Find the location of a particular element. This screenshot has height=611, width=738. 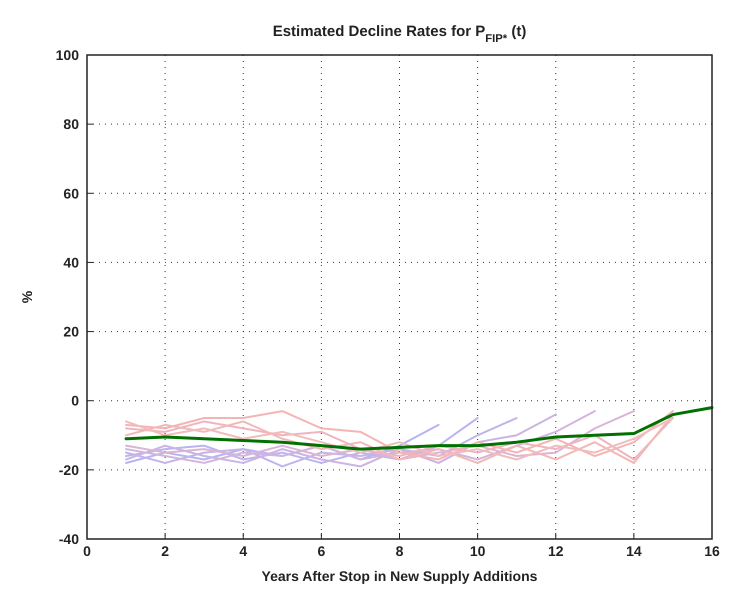

y-tick-label: 40 is located at coordinates (71, 262).